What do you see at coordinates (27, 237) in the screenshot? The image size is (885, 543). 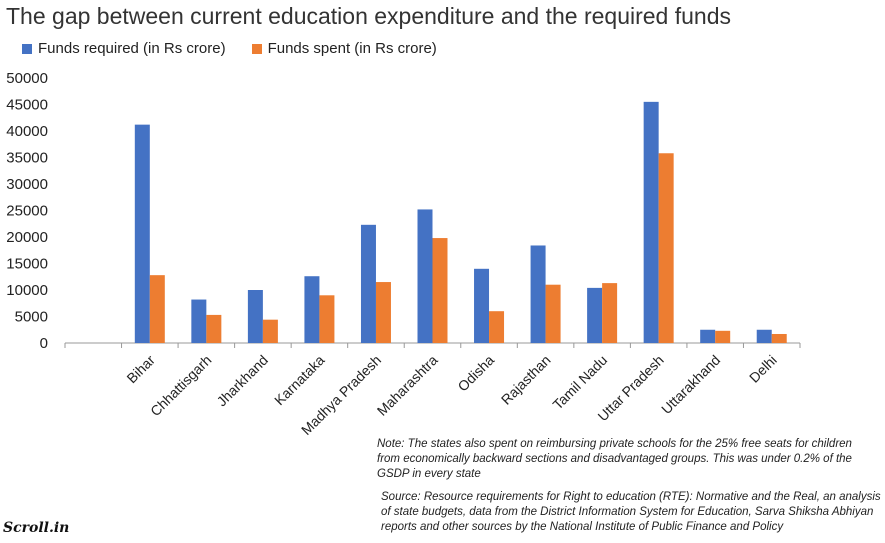 I see `y-tick-label: 20000` at bounding box center [27, 237].